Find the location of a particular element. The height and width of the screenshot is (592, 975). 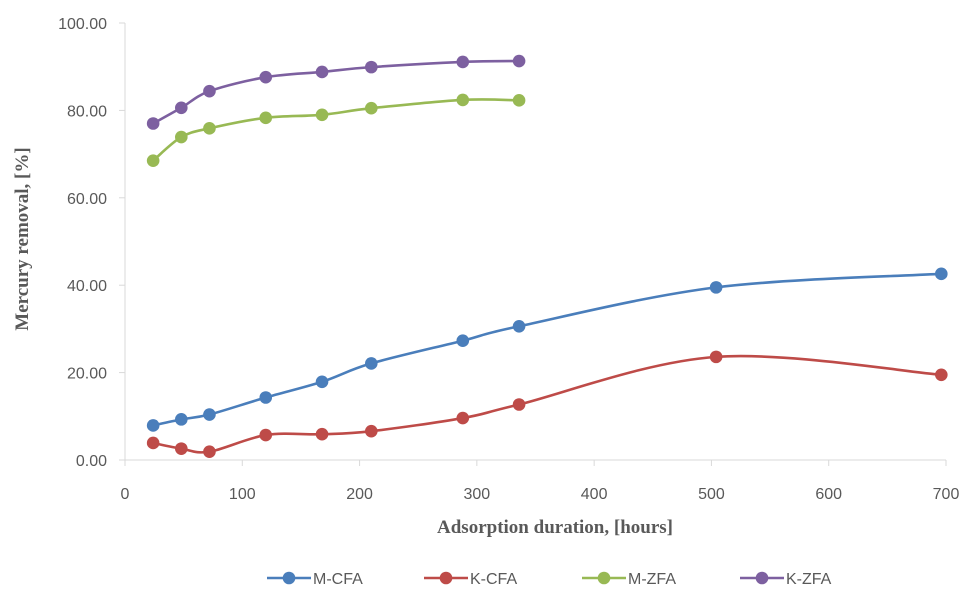

legend-item-k-cfa: K-CFA is located at coordinates (470, 579).